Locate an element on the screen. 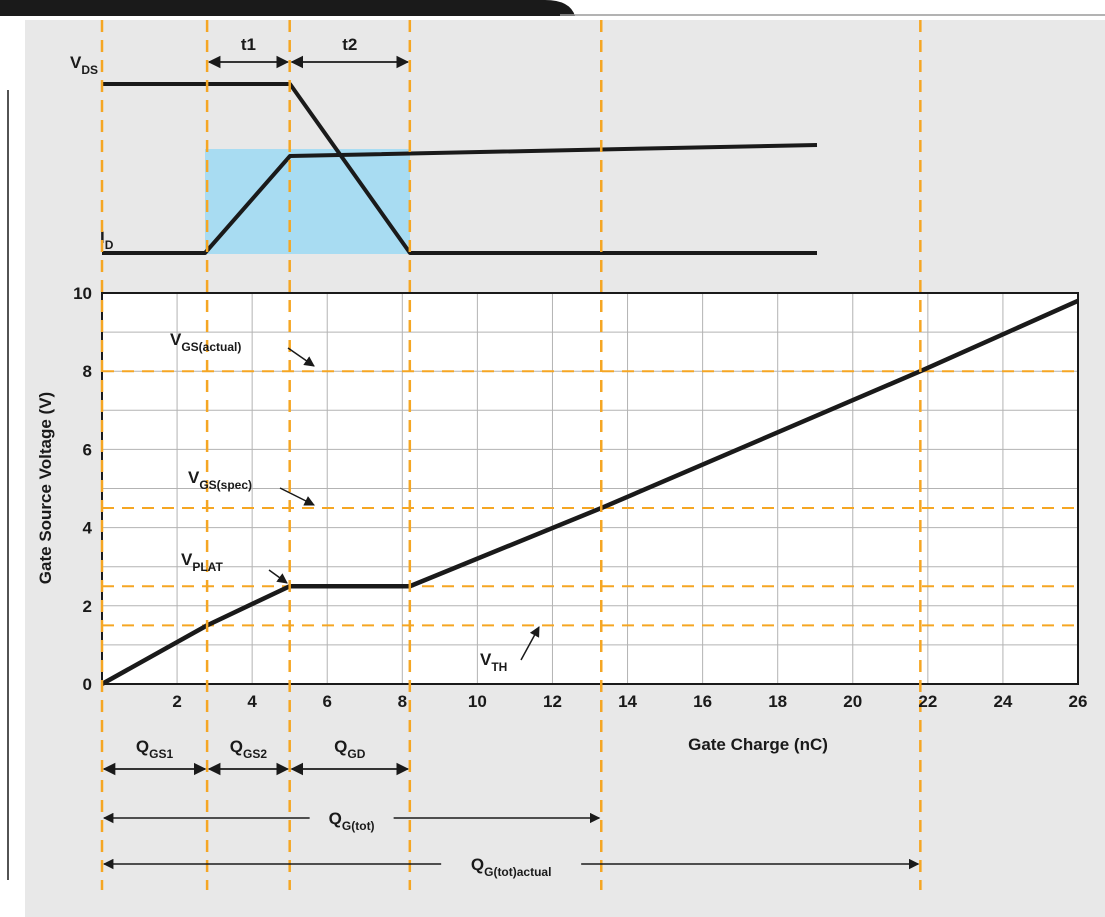 The image size is (1105, 917). x-tick-label: 12 is located at coordinates (552, 701).